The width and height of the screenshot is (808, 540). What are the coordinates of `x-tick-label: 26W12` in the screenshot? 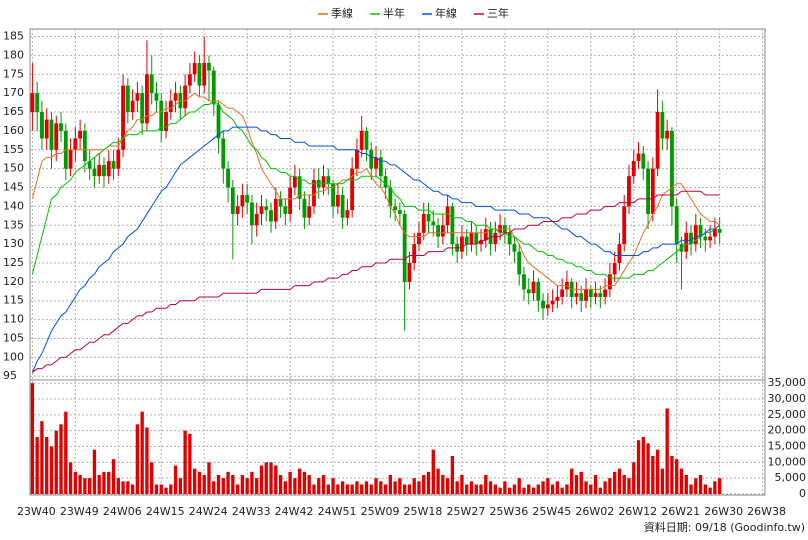 It's located at (637, 511).